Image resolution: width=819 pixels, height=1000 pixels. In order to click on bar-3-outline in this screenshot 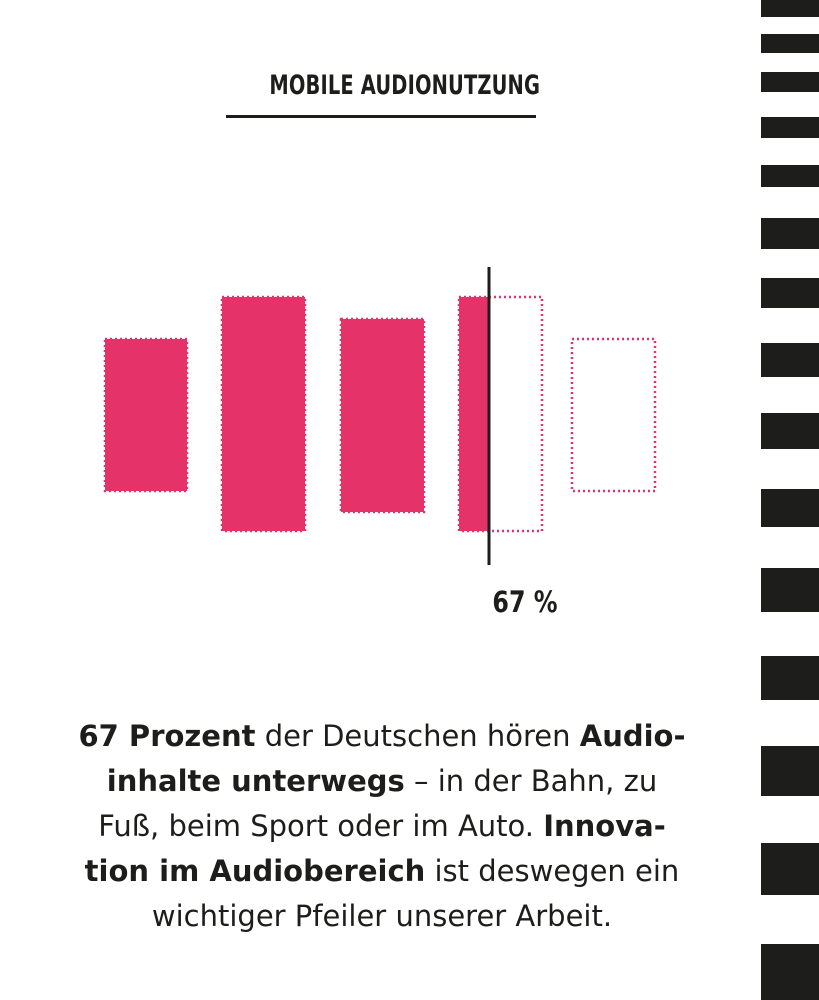, I will do `click(382, 415)`.